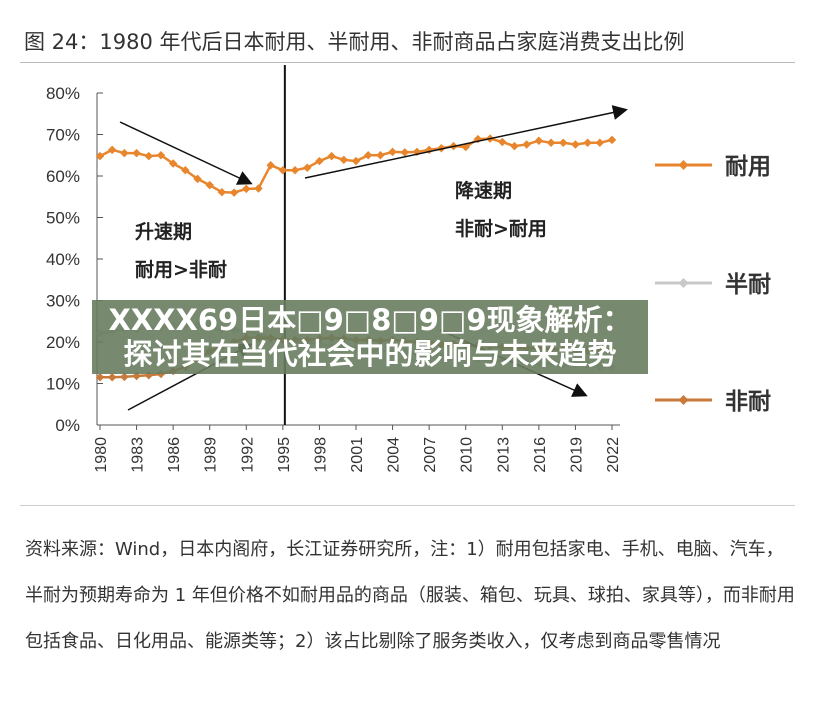 This screenshot has height=712, width=815. What do you see at coordinates (748, 167) in the screenshot?
I see `legend-label: 耐用` at bounding box center [748, 167].